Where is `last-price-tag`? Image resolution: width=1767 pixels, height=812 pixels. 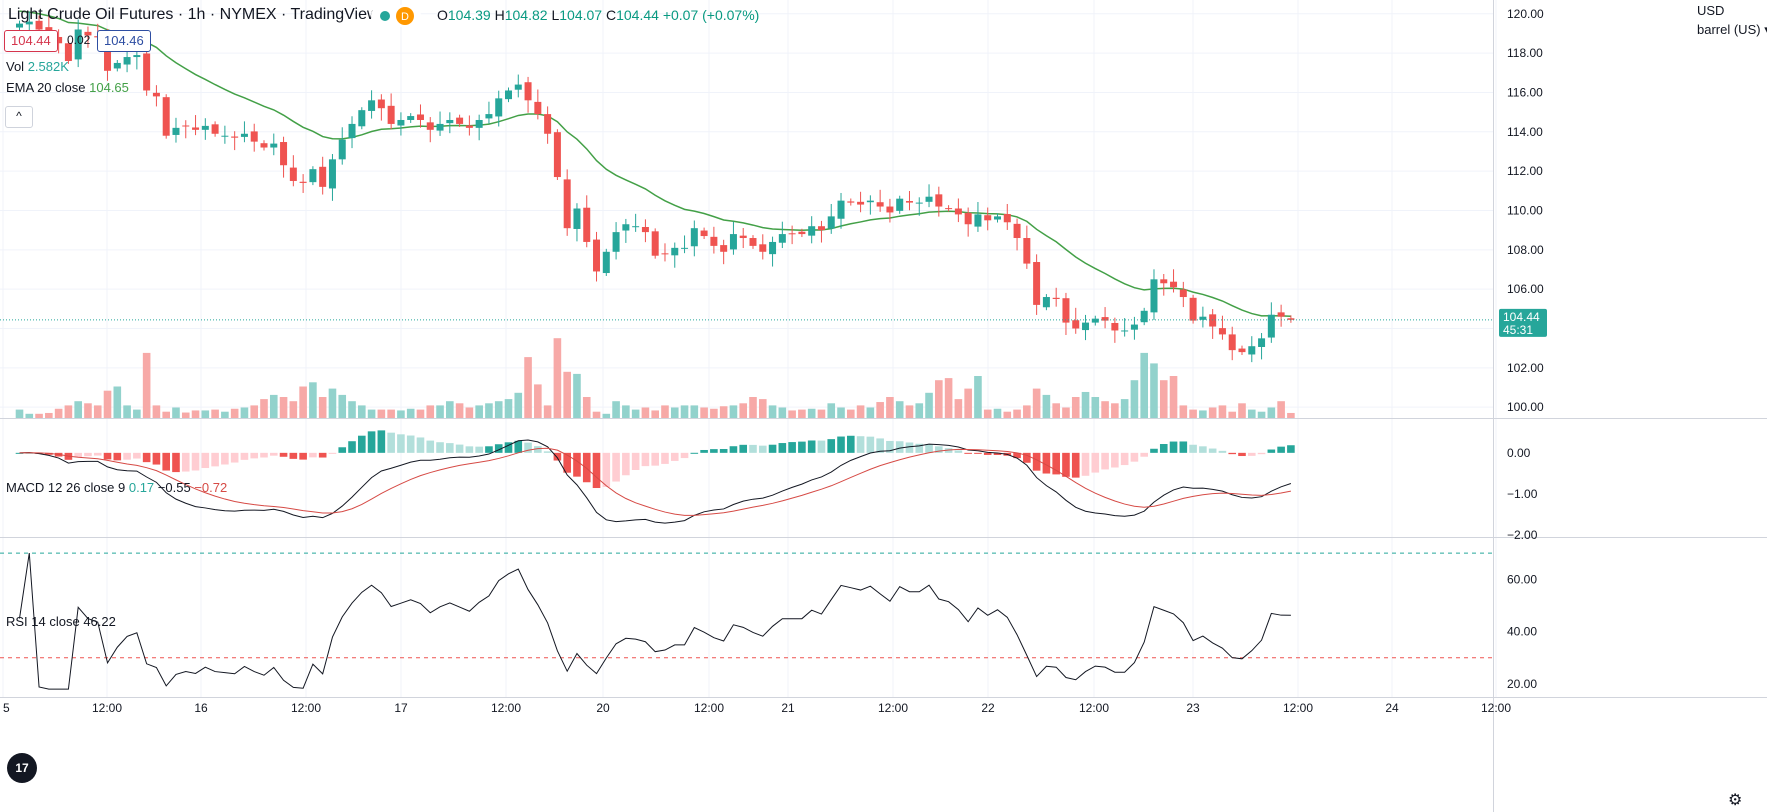
last-price-tag is located at coordinates (1523, 322).